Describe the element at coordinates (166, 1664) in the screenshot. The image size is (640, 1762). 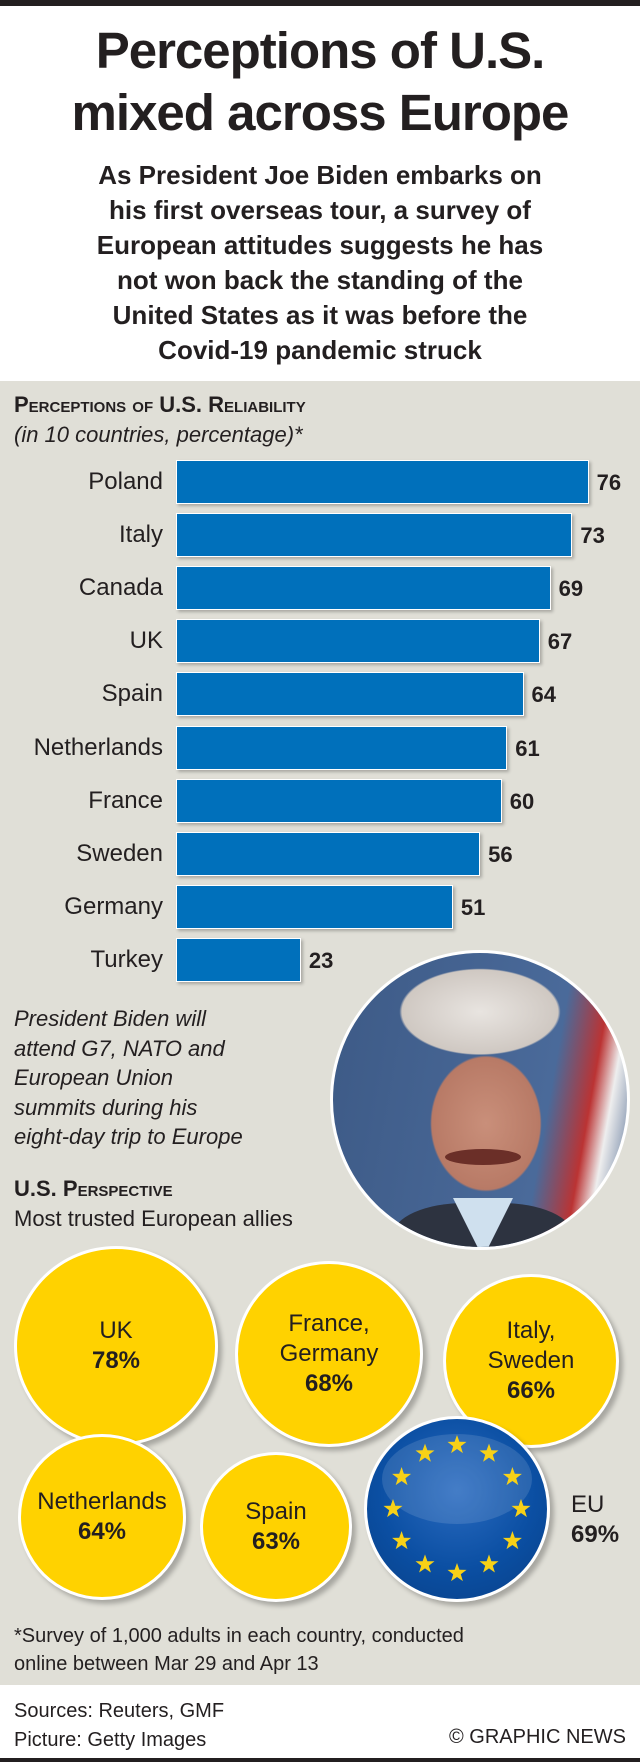
I see `footnote-line: online between Mar 29 and Apr 13` at that location.